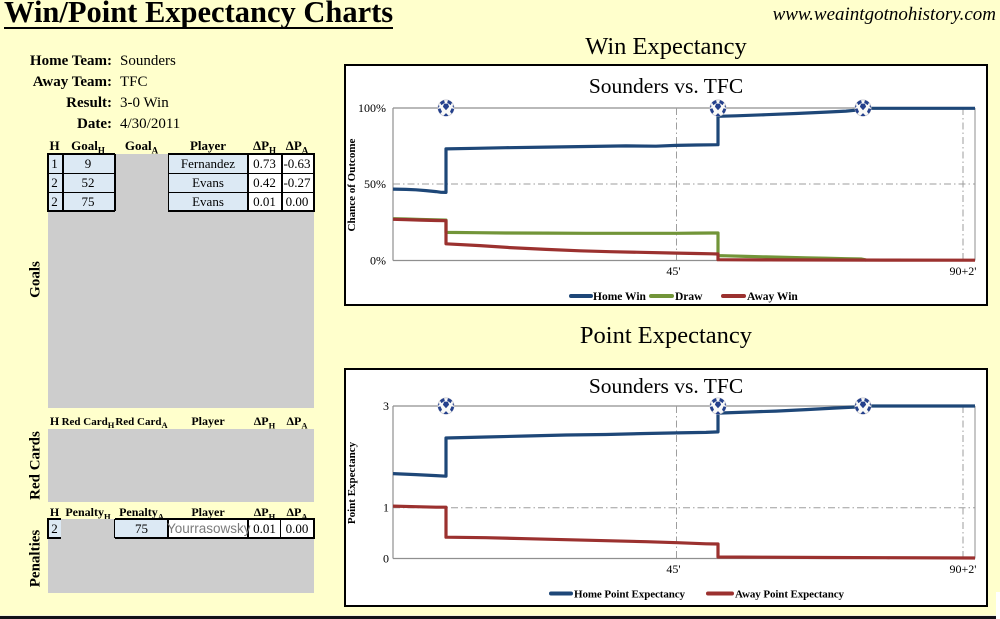 The width and height of the screenshot is (1000, 619). I want to click on svg-text: Chance of Outcome, so click(352, 184).